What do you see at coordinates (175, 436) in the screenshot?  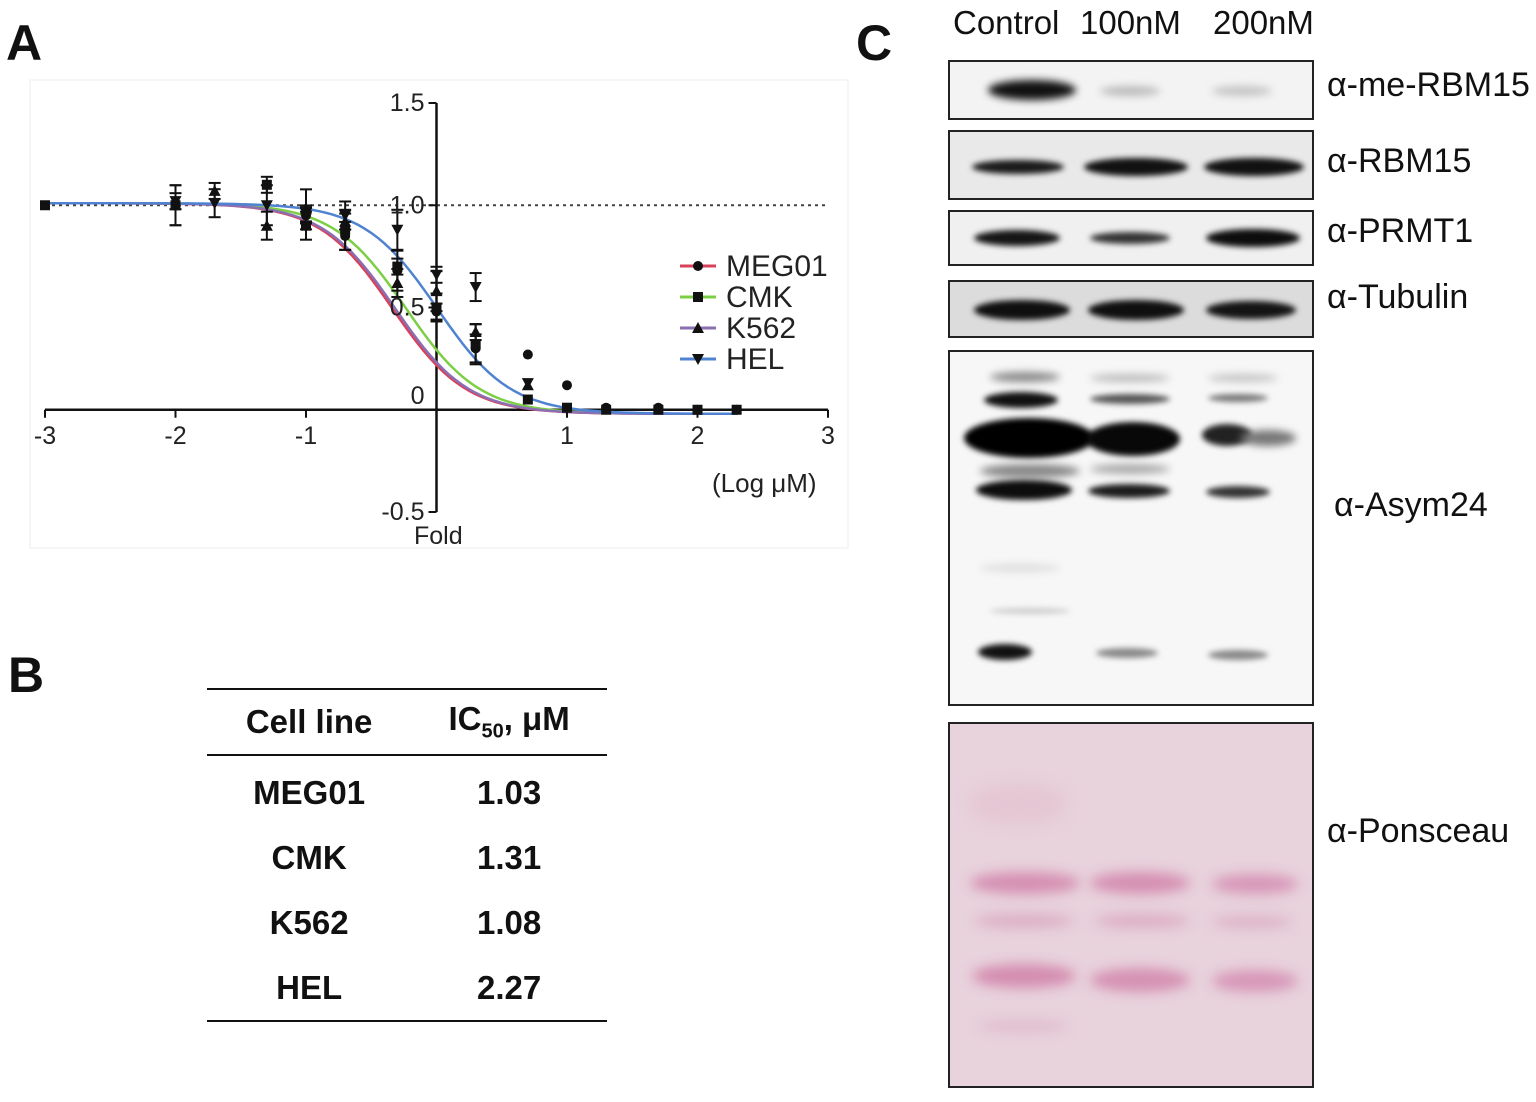 I see `x-tick-label: -2` at bounding box center [175, 436].